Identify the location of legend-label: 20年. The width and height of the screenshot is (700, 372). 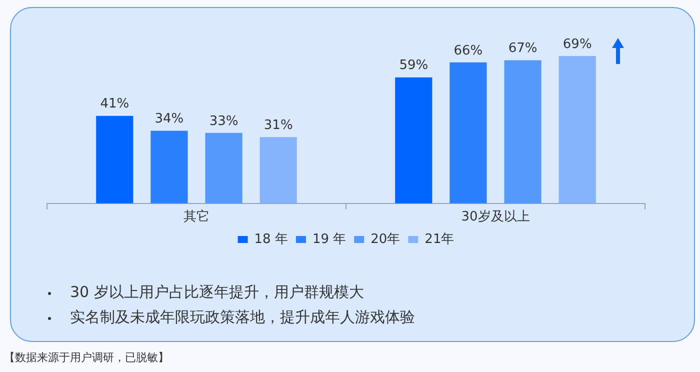
(385, 239).